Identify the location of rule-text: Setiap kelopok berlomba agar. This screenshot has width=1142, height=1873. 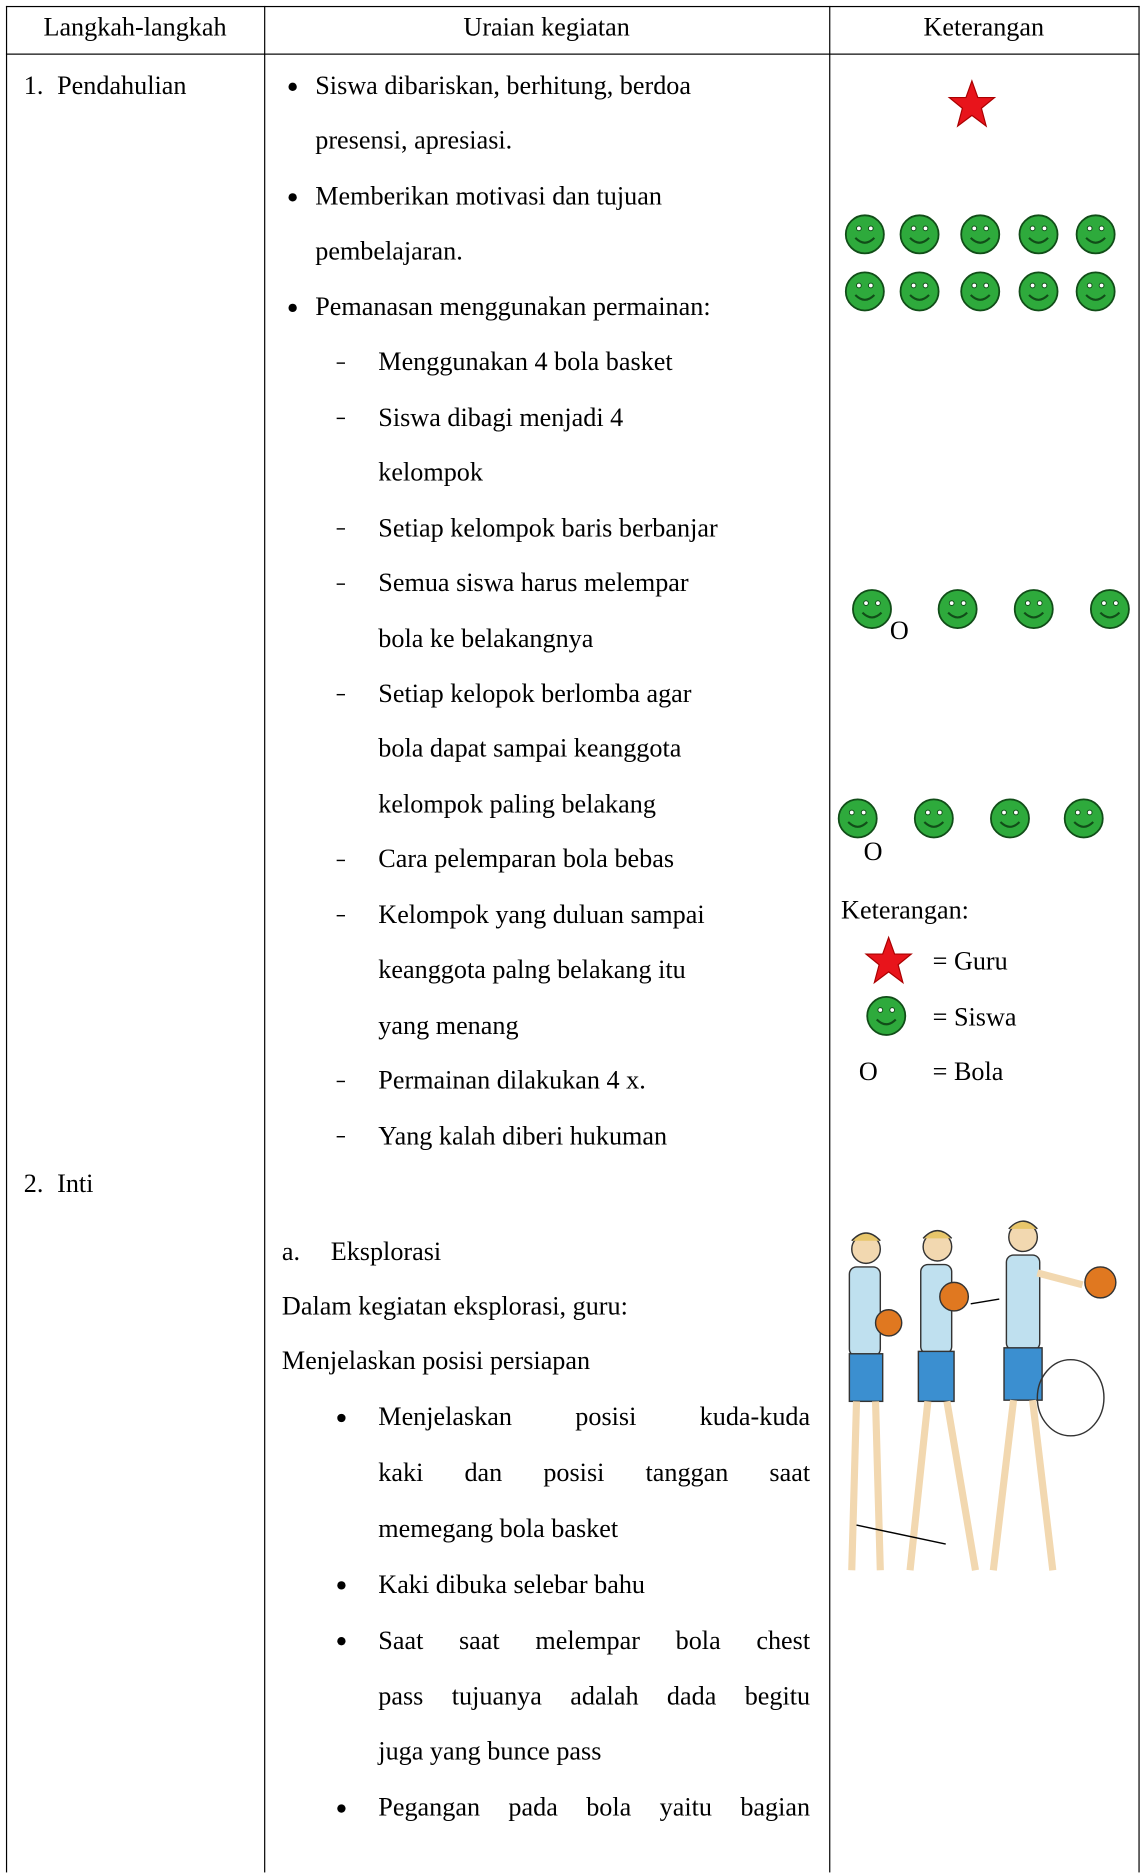
(535, 692).